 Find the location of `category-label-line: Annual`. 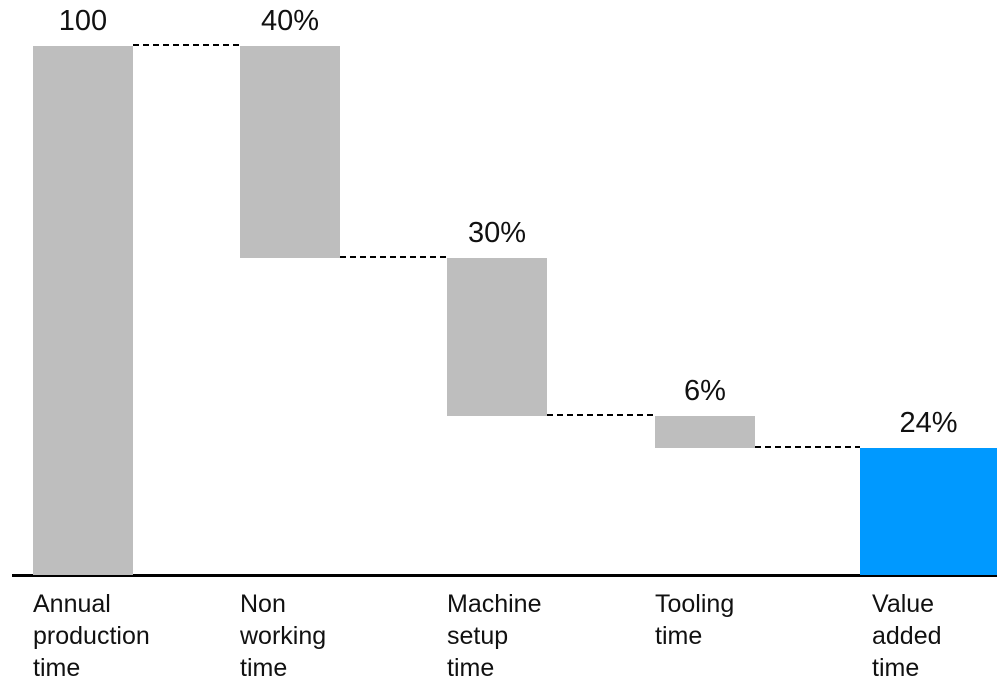

category-label-line: Annual is located at coordinates (72, 604).